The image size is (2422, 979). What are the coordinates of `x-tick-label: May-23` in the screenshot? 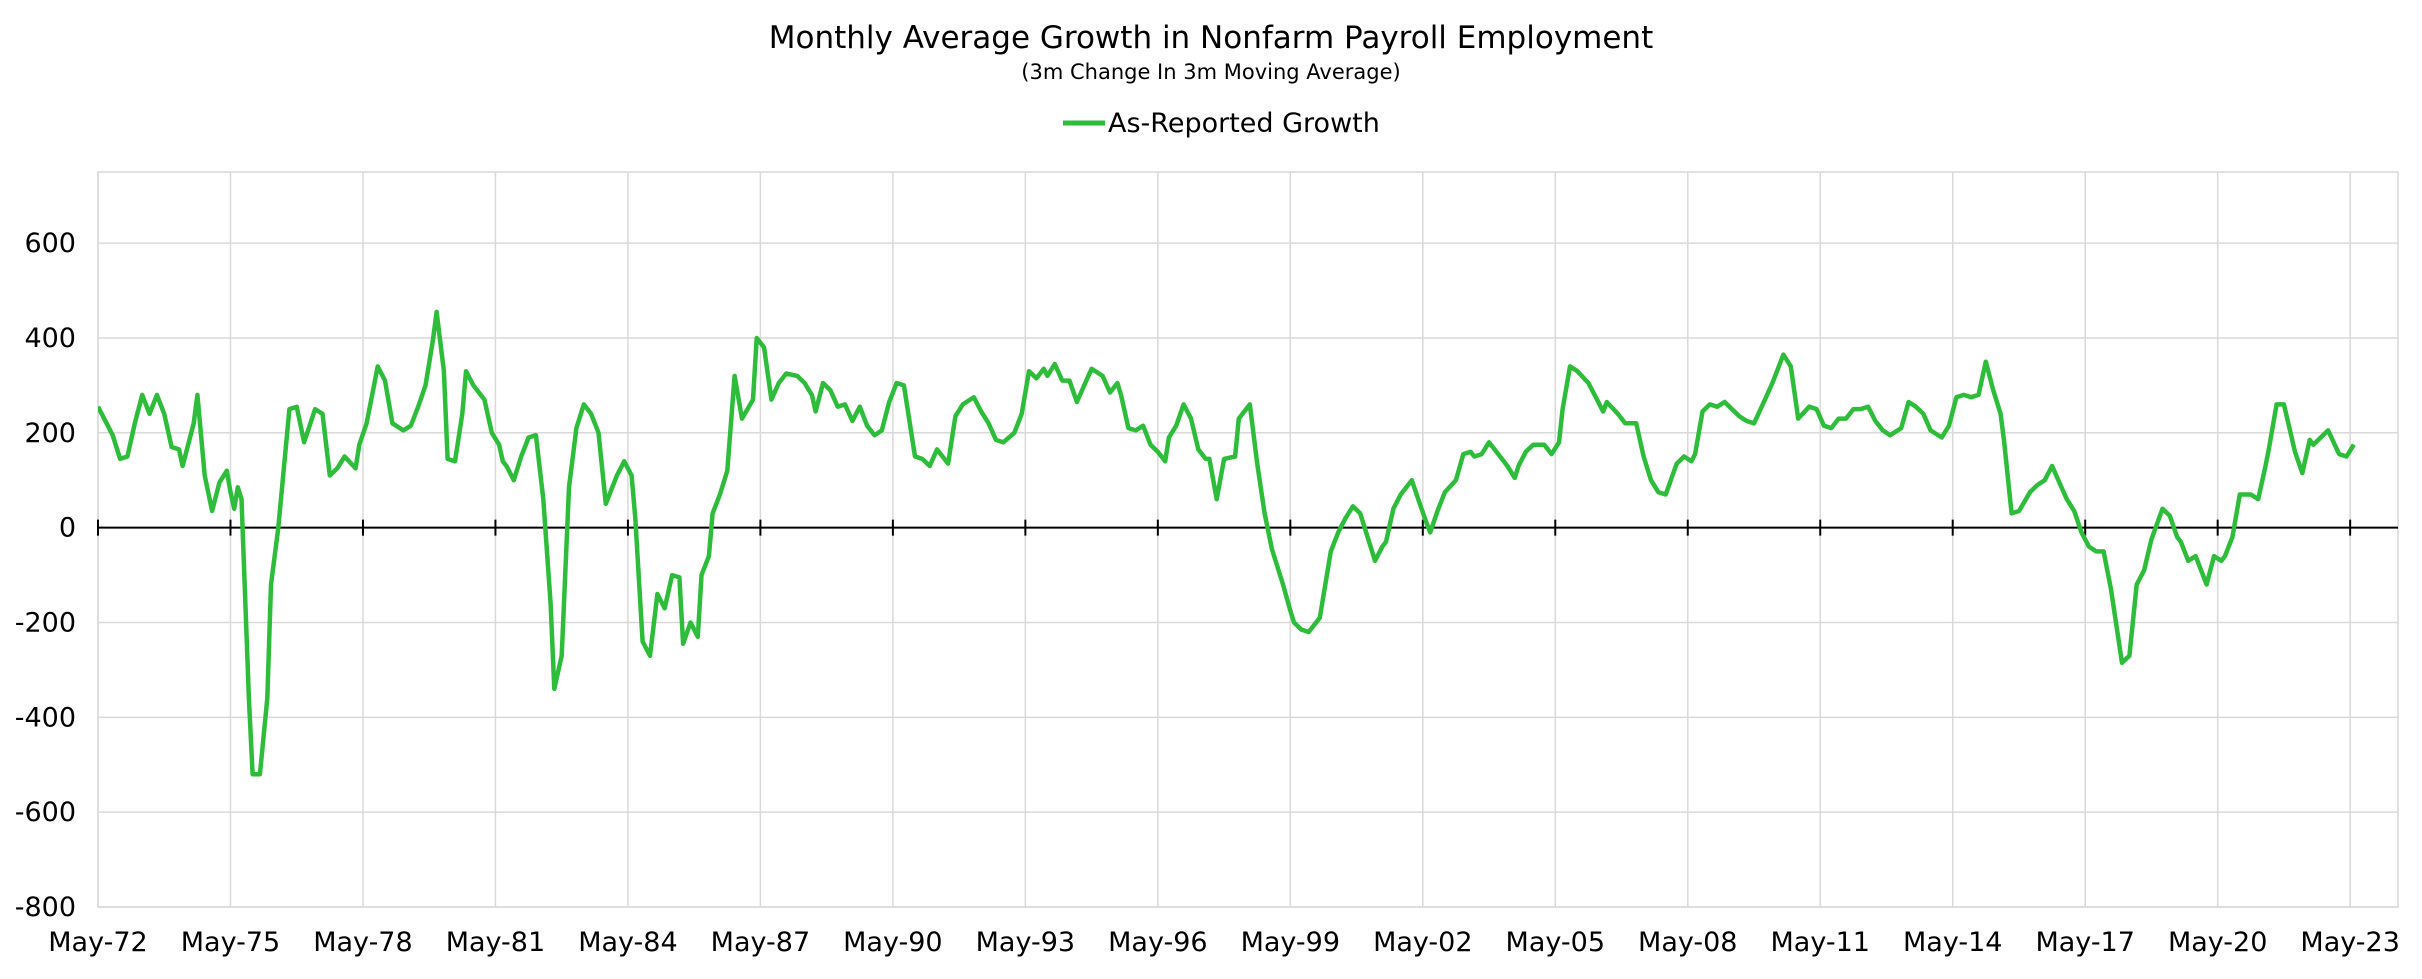 It's located at (2349, 942).